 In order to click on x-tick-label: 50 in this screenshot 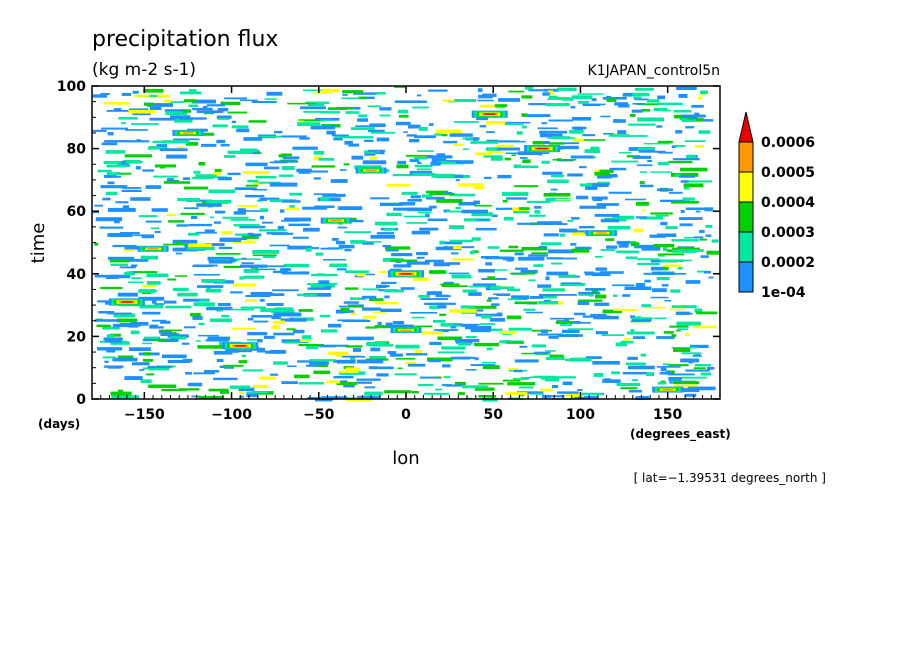, I will do `click(493, 415)`.